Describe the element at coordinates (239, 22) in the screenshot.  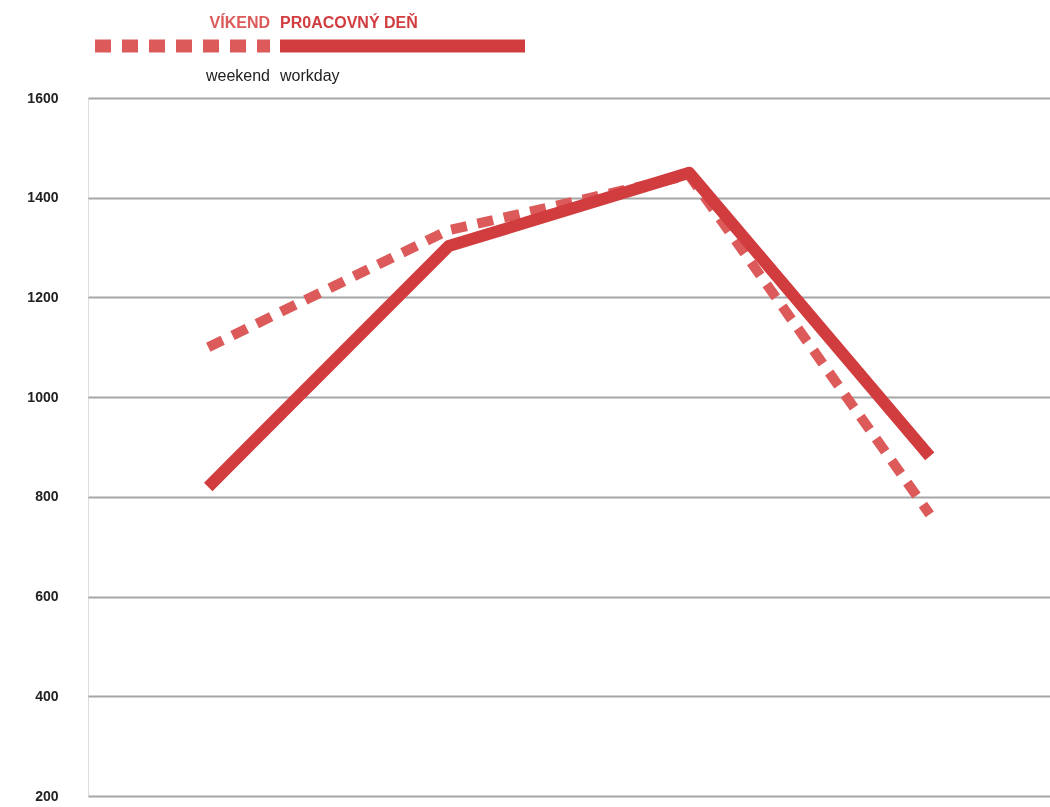
I see `text: VÍKEND` at that location.